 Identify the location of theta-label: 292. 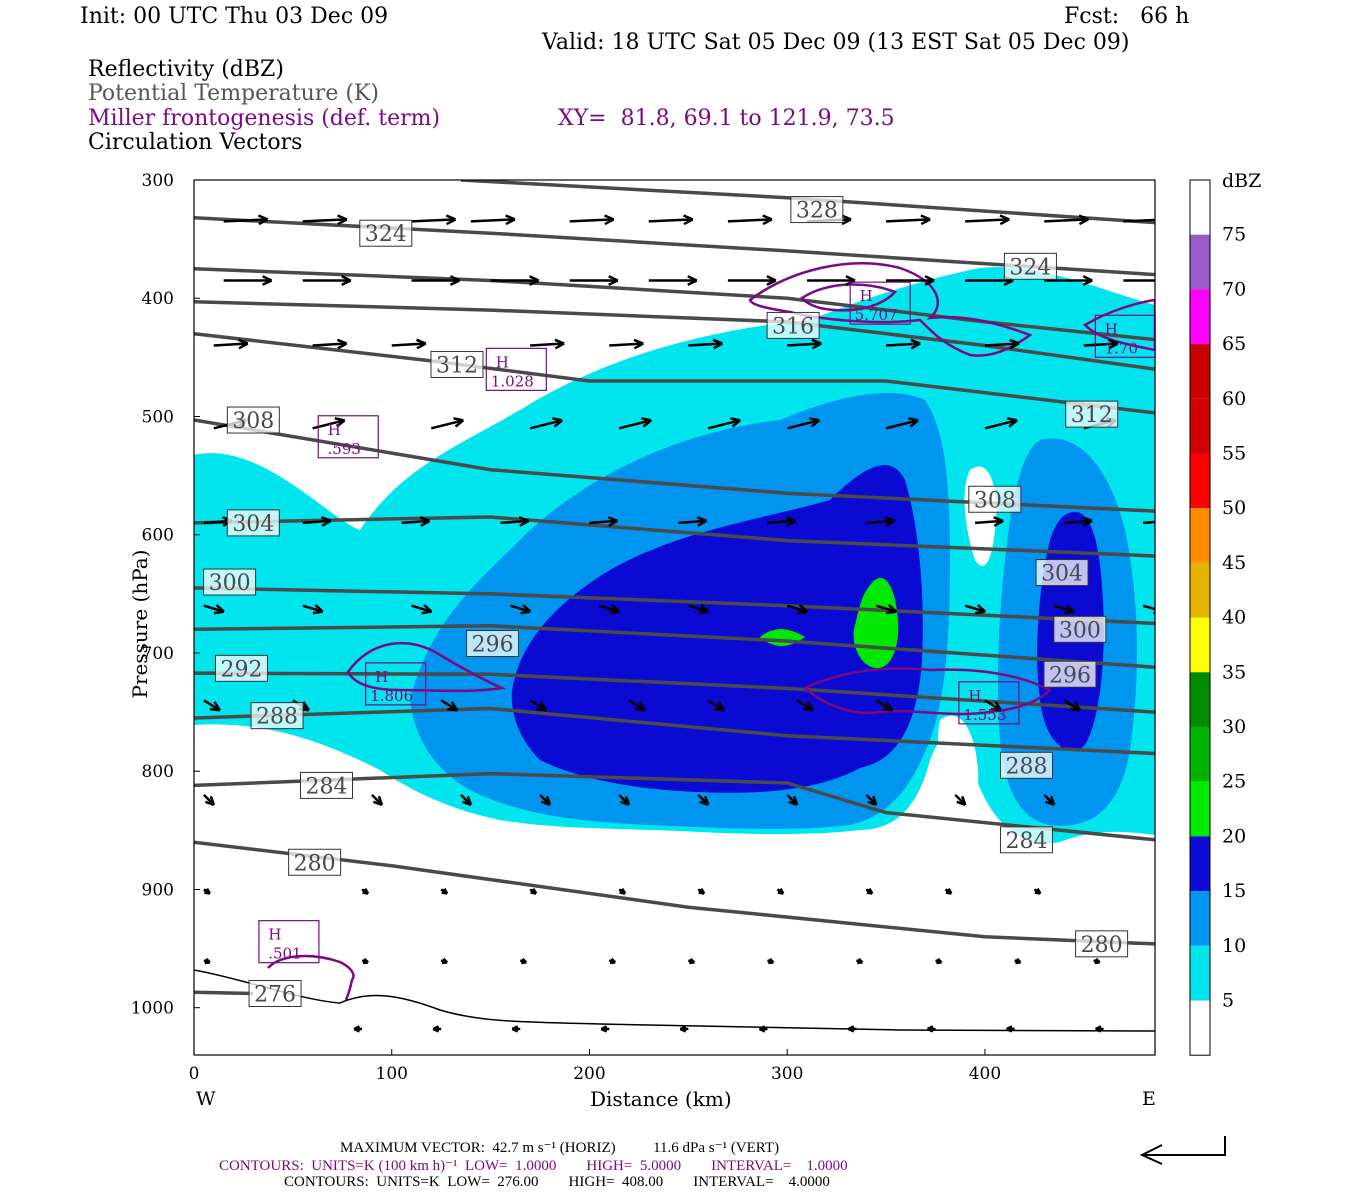
(241, 669).